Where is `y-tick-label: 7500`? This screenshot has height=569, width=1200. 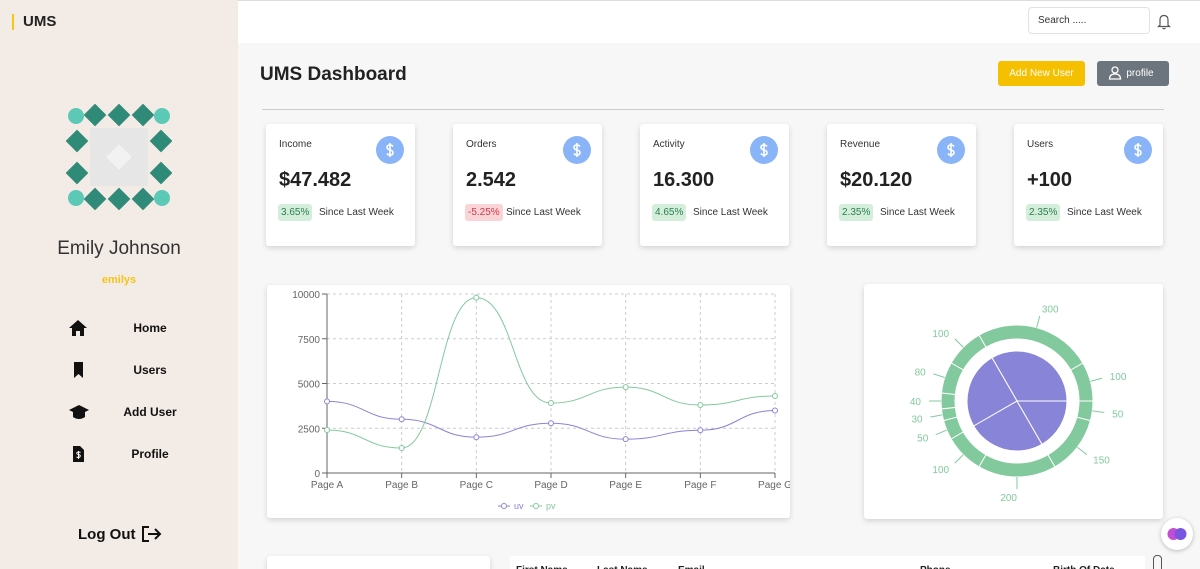 y-tick-label: 7500 is located at coordinates (309, 340).